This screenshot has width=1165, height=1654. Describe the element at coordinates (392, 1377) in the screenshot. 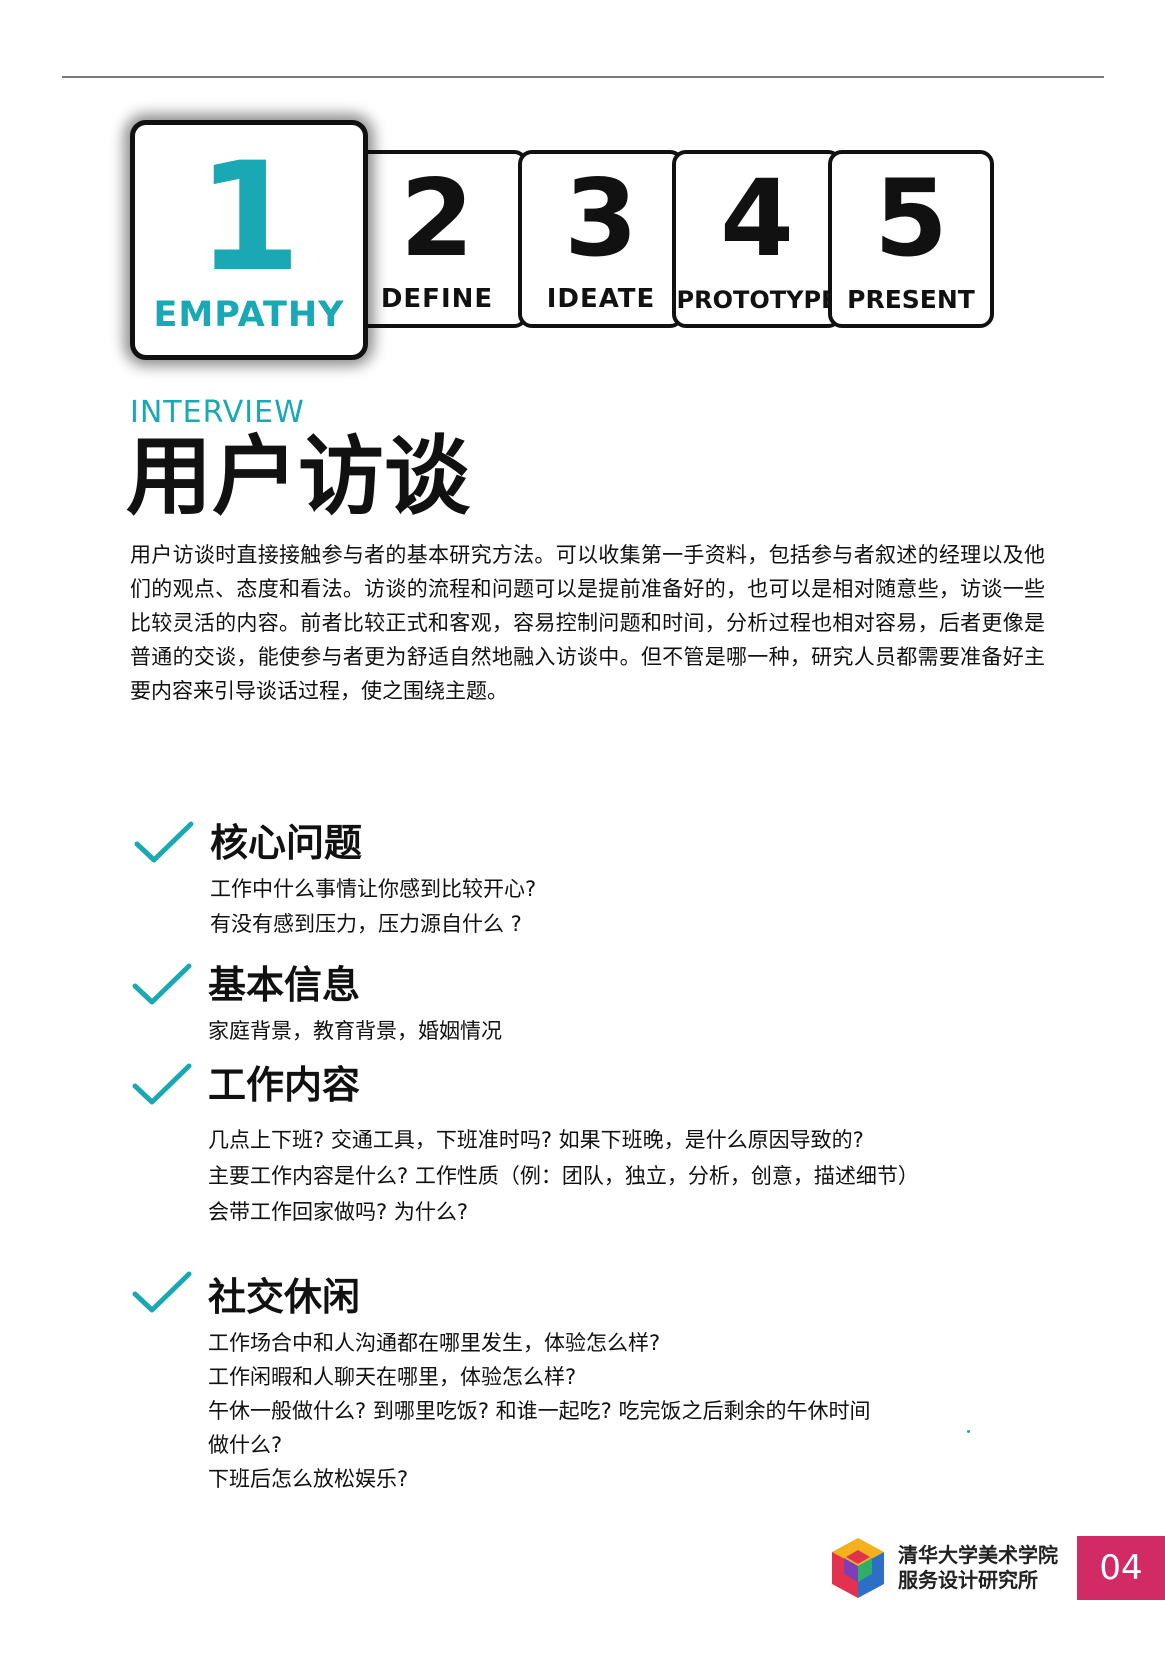

I see `list-item: 工作闲暇和人聊天在哪里，体验怎么样?` at that location.